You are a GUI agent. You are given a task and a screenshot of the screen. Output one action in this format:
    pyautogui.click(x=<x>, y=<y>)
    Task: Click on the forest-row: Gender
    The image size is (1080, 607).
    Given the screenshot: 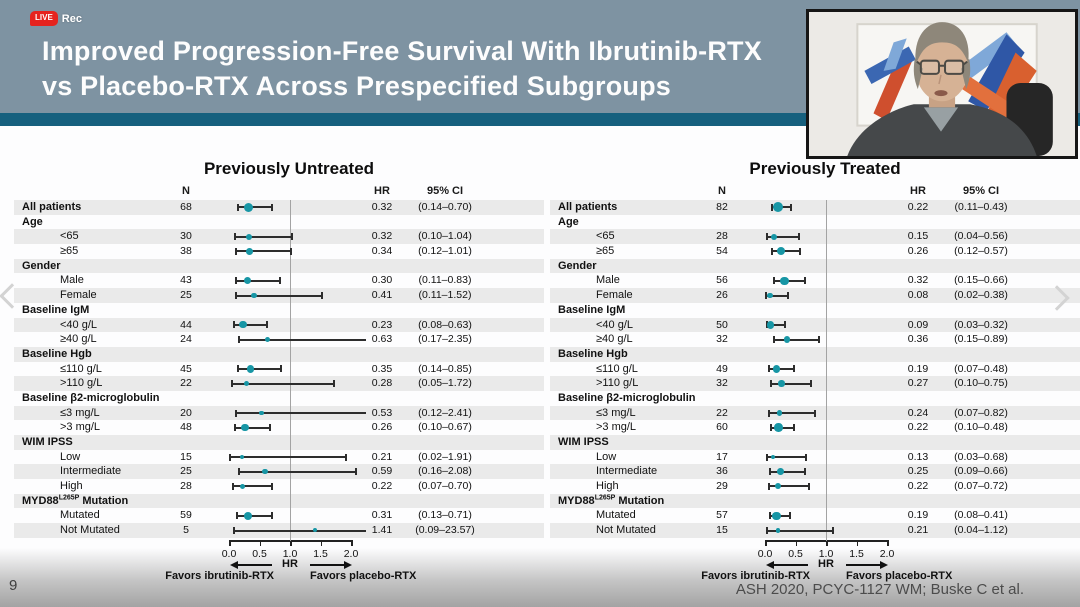 What is the action you would take?
    pyautogui.click(x=279, y=266)
    